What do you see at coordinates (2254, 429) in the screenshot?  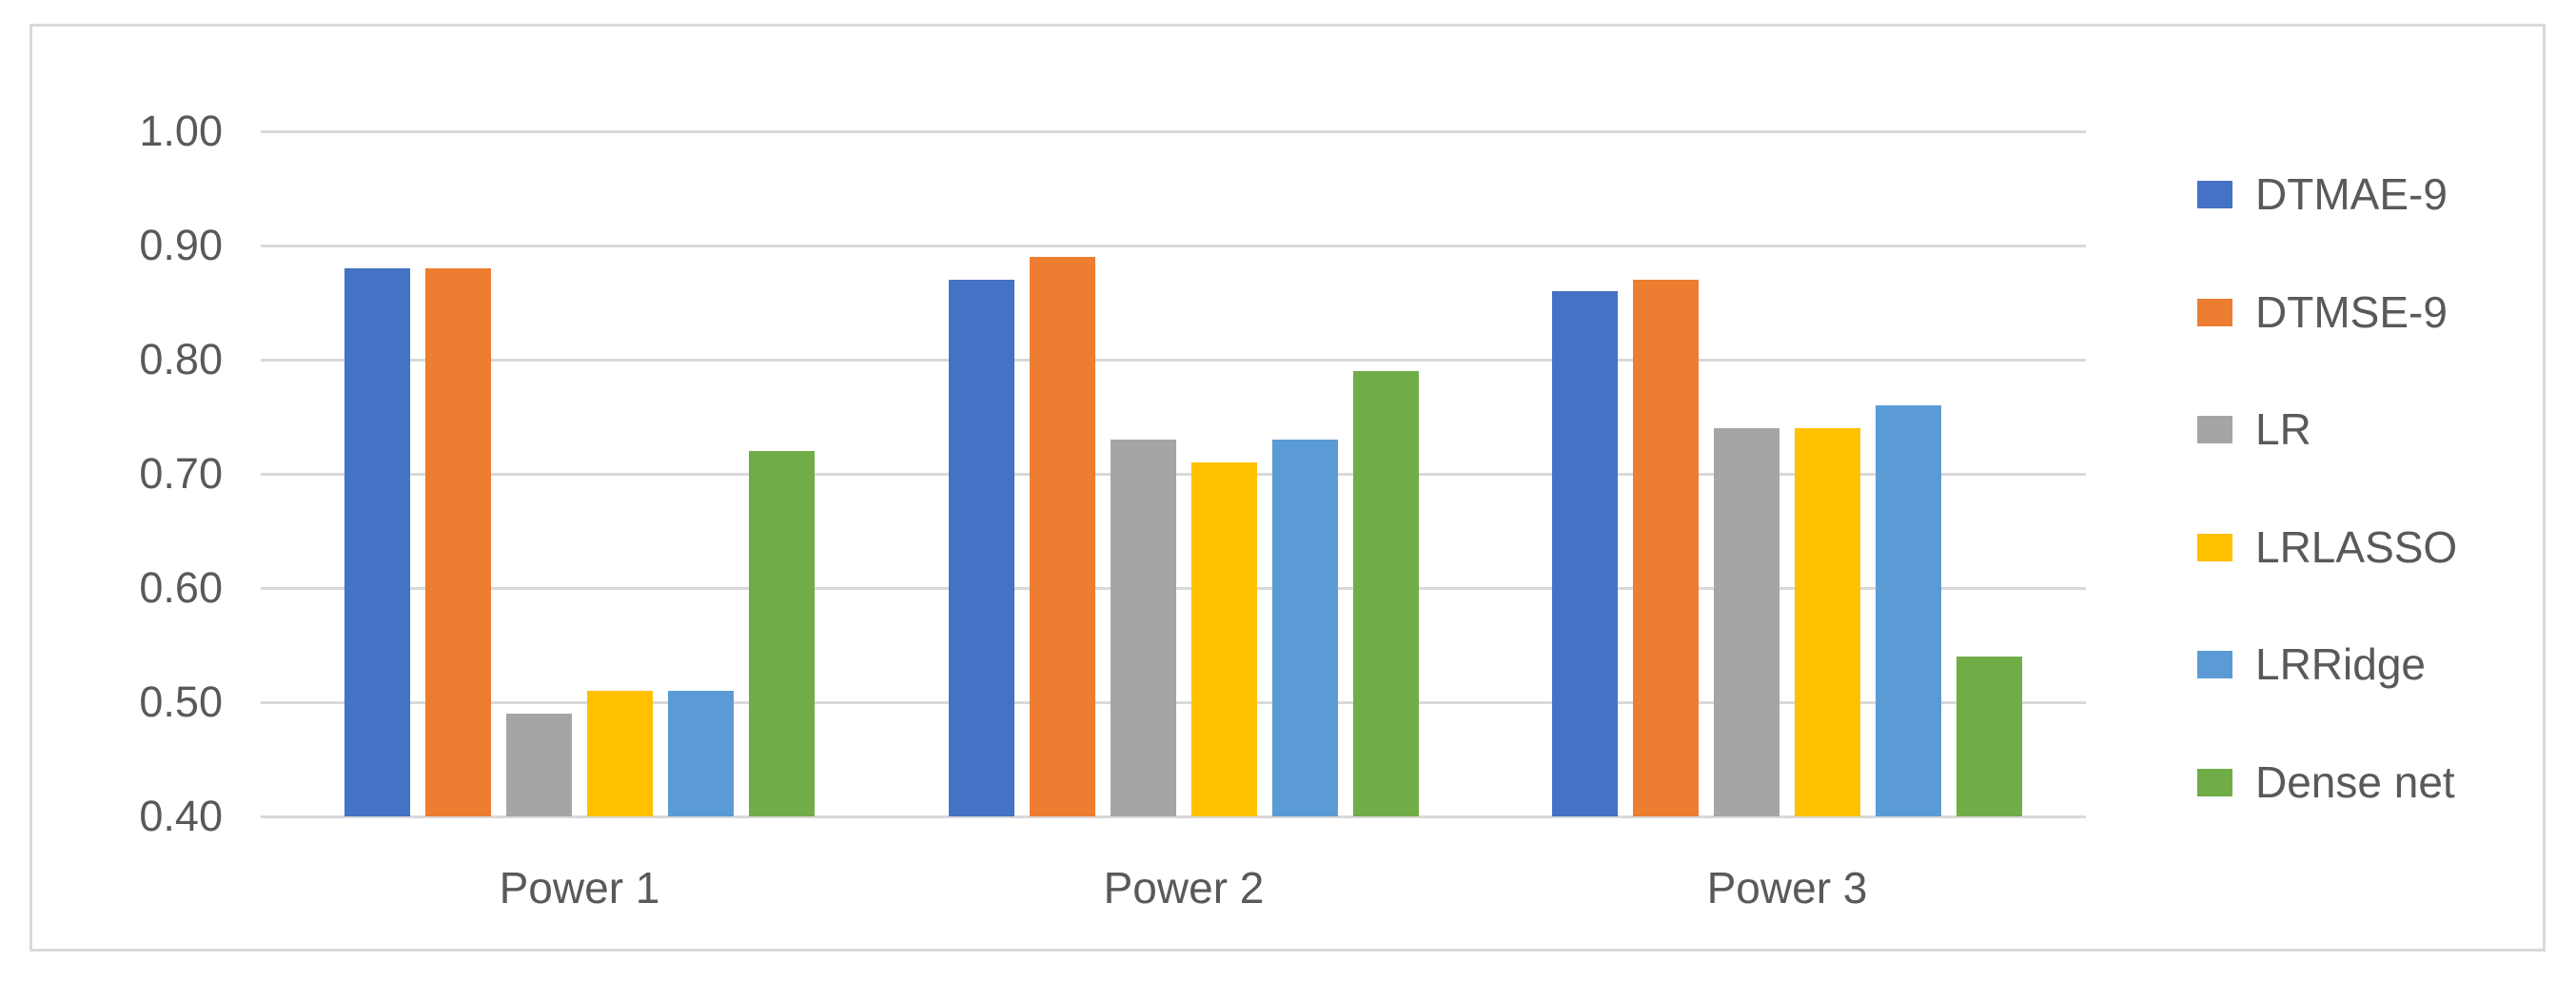 I see `legend-item-lr: LR` at bounding box center [2254, 429].